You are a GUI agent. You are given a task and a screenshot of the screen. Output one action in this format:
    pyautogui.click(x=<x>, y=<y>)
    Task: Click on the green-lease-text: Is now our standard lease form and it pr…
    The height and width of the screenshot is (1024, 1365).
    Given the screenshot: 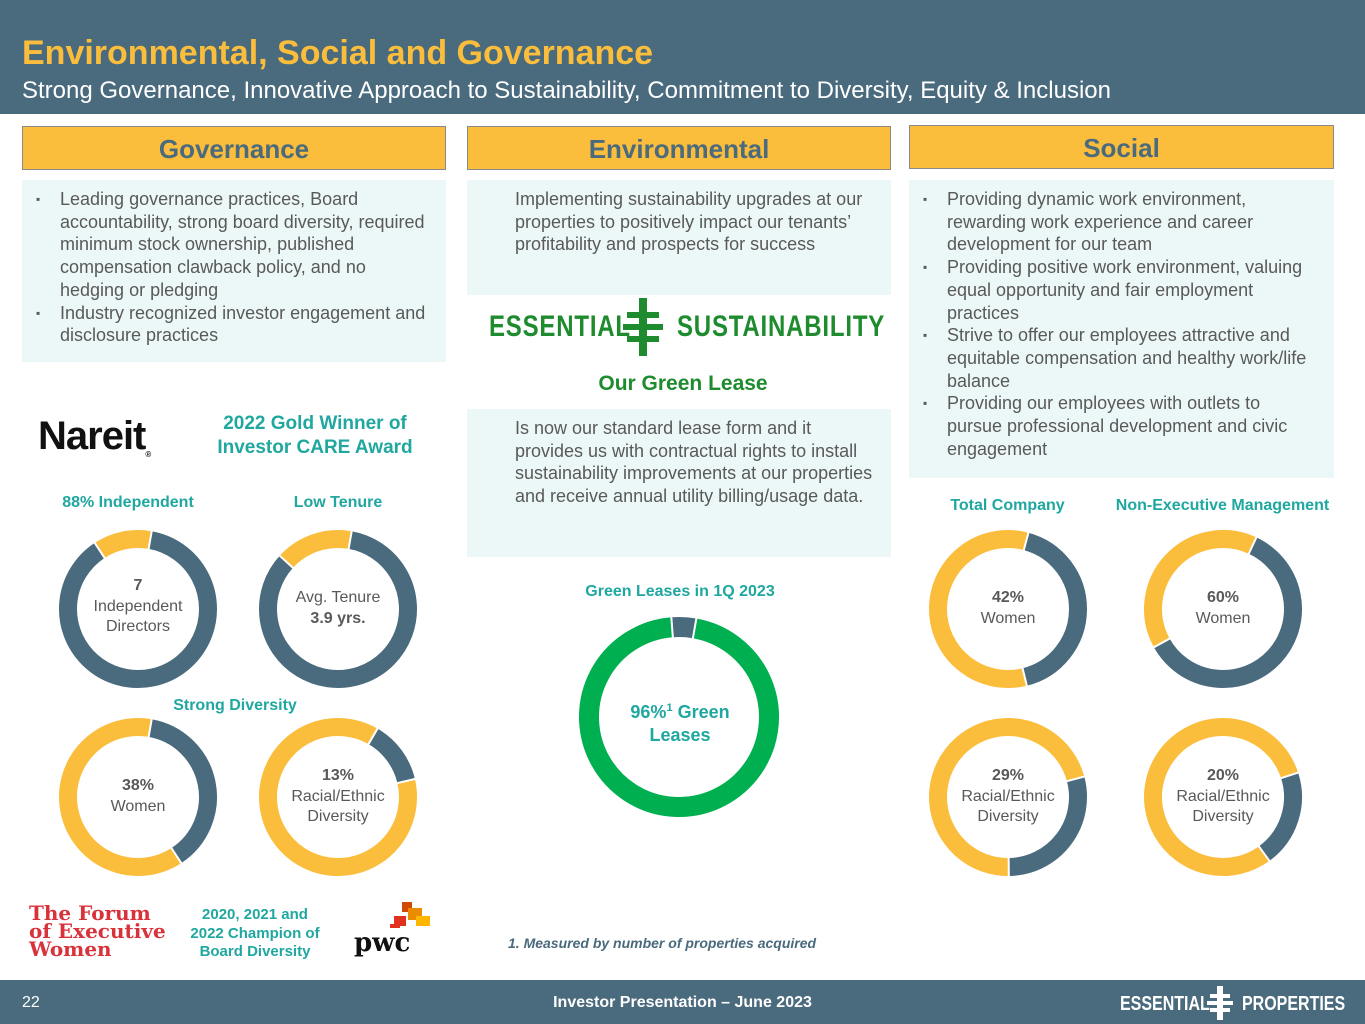 What is the action you would take?
    pyautogui.click(x=694, y=462)
    